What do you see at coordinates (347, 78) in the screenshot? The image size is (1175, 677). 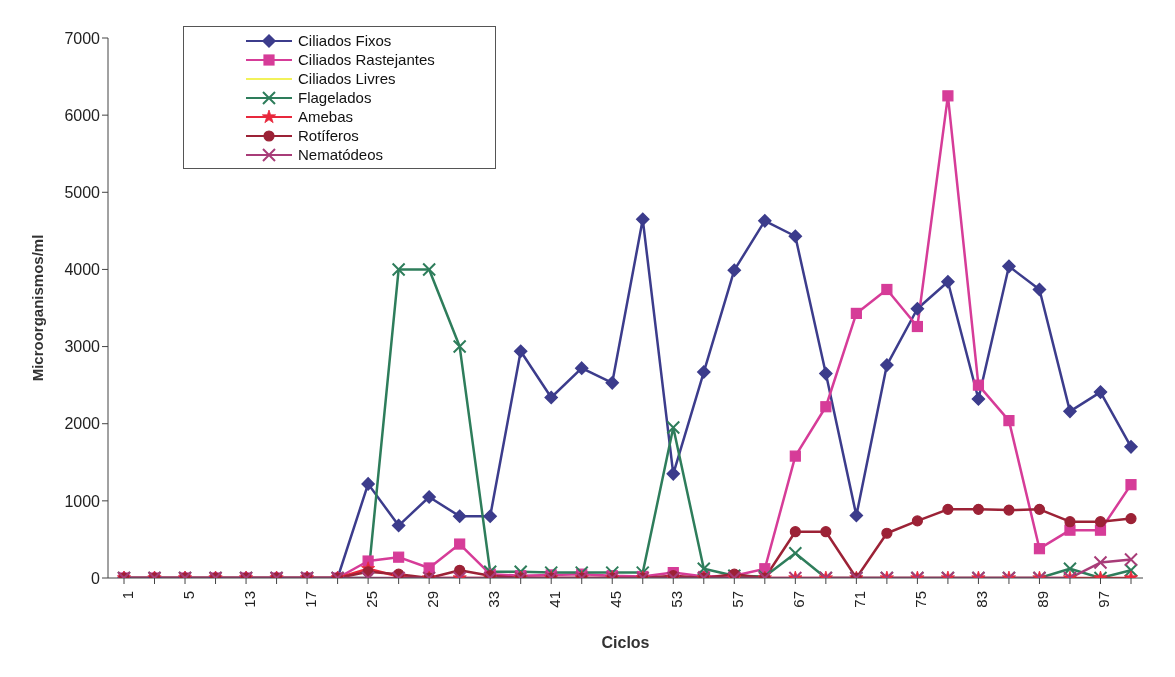 I see `legend-label: Ciliados Livres` at bounding box center [347, 78].